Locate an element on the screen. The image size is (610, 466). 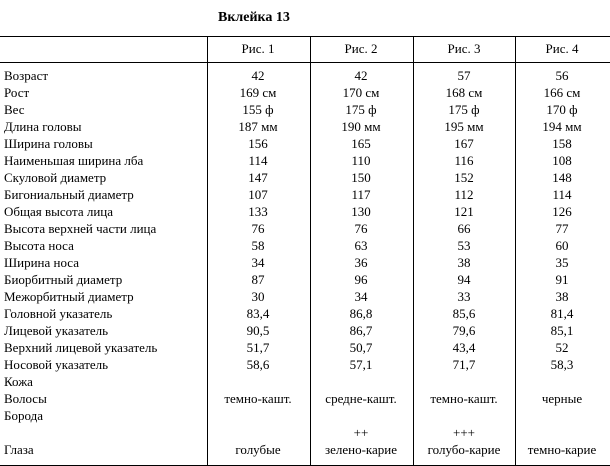
cell: 130 is located at coordinates (361, 211).